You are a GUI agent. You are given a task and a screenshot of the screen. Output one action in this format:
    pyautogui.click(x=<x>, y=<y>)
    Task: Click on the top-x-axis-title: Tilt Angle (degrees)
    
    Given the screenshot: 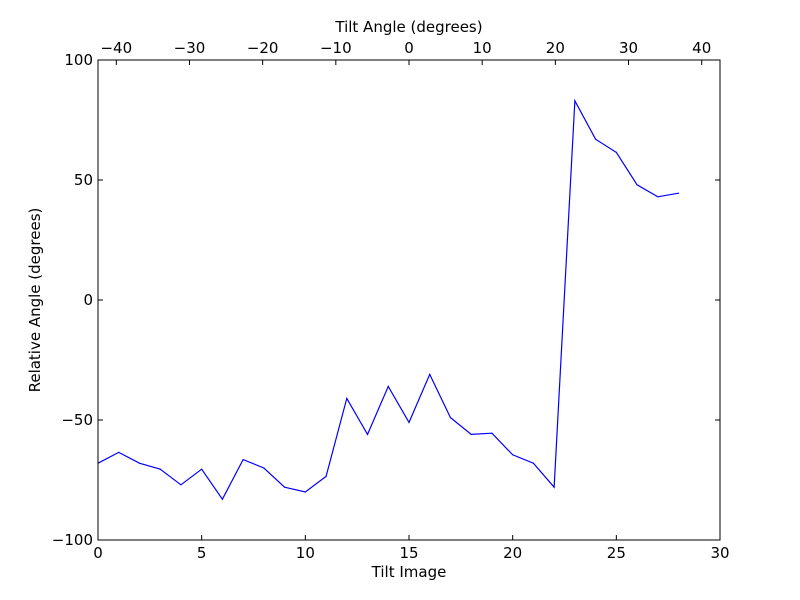 What is the action you would take?
    pyautogui.click(x=408, y=27)
    